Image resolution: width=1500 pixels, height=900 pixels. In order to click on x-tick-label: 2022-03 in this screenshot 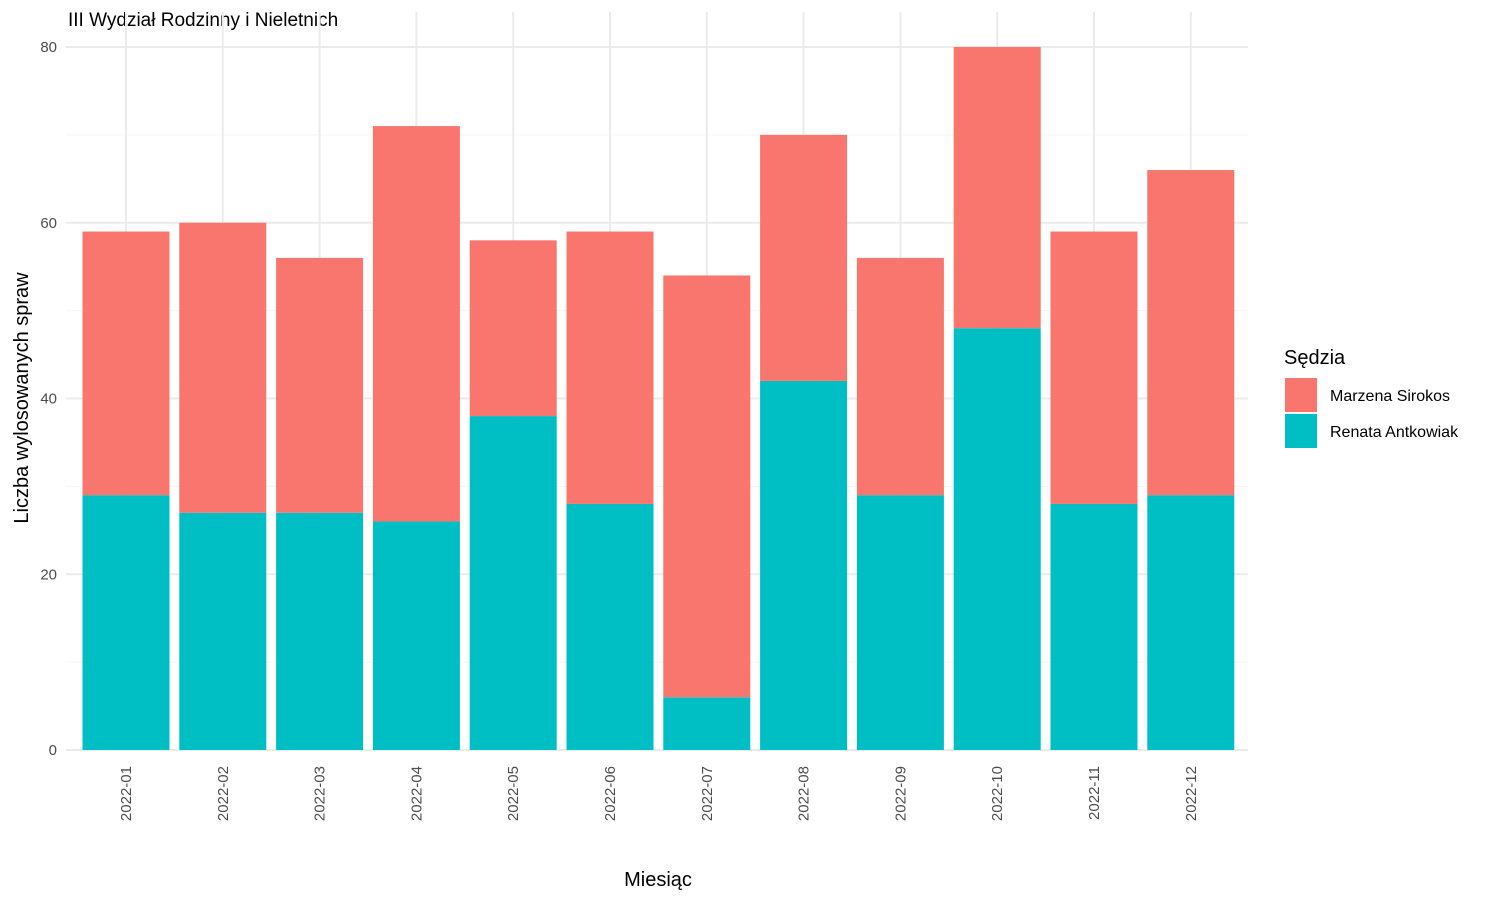, I will do `click(320, 793)`.